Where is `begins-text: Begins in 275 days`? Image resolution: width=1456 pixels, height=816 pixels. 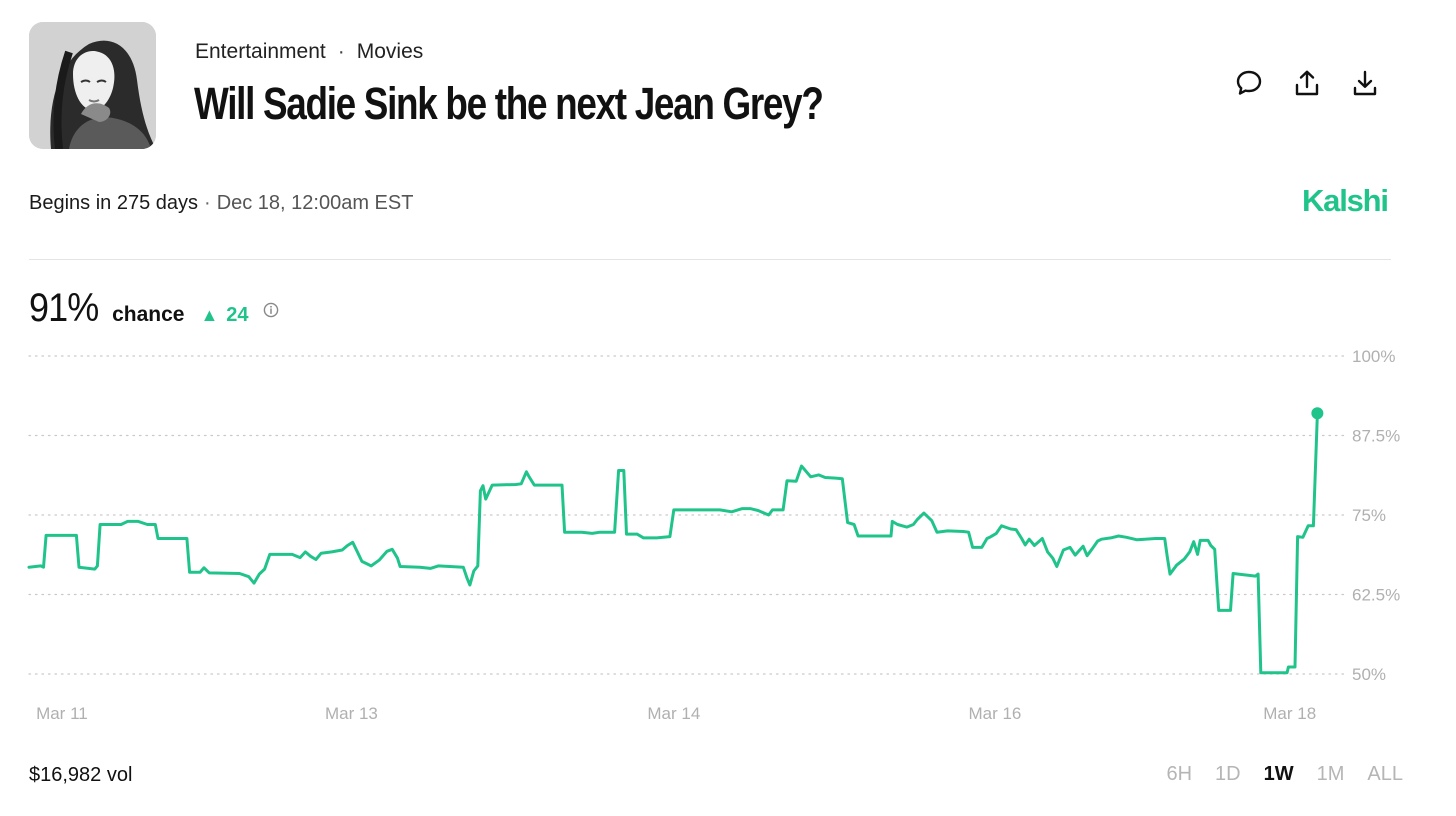
begins-text: Begins in 275 days is located at coordinates (114, 203).